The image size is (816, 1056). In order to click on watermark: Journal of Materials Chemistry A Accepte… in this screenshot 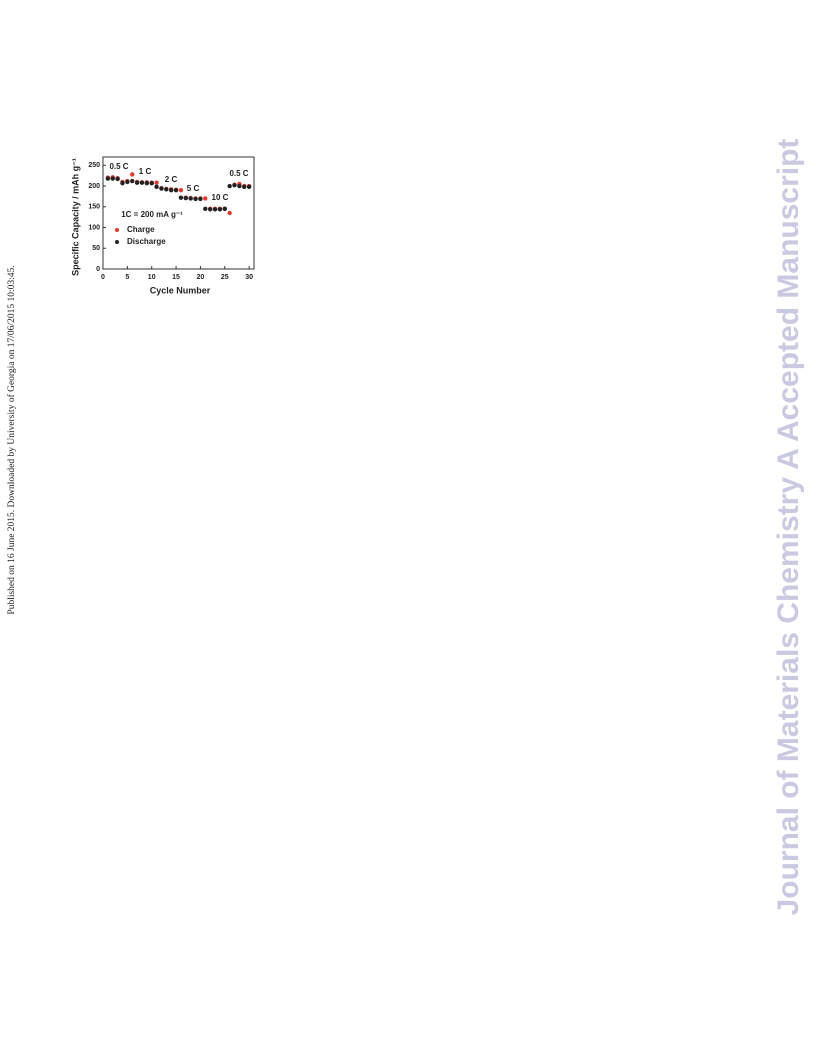, I will do `click(788, 527)`.